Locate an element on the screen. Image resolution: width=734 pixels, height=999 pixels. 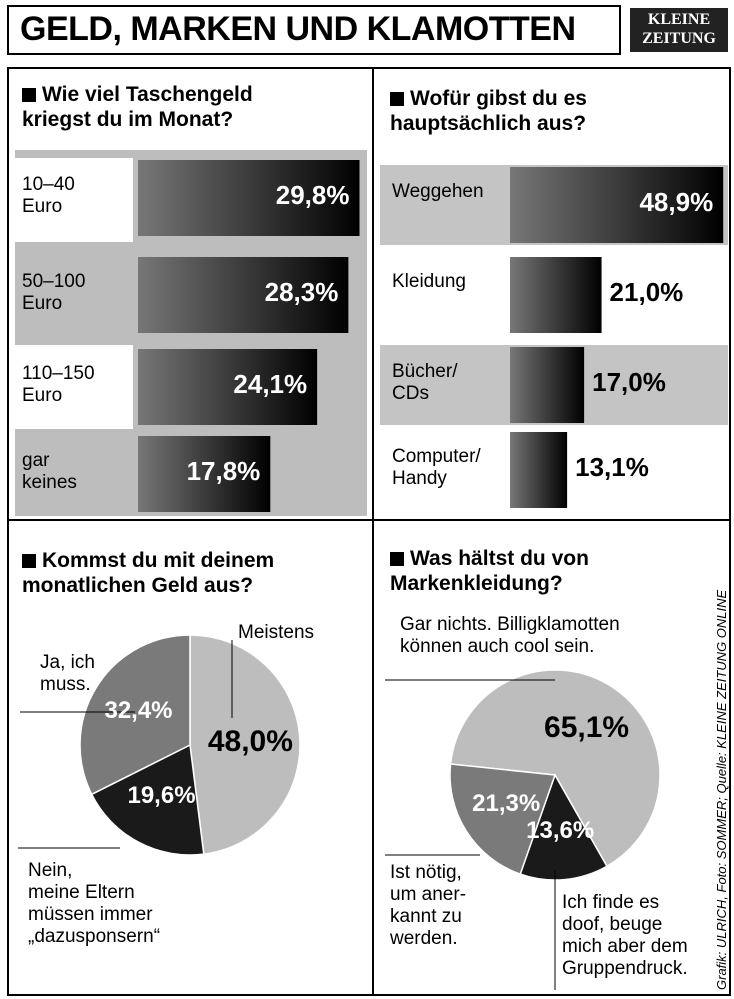
value-label: 19,6% is located at coordinates (161, 796).